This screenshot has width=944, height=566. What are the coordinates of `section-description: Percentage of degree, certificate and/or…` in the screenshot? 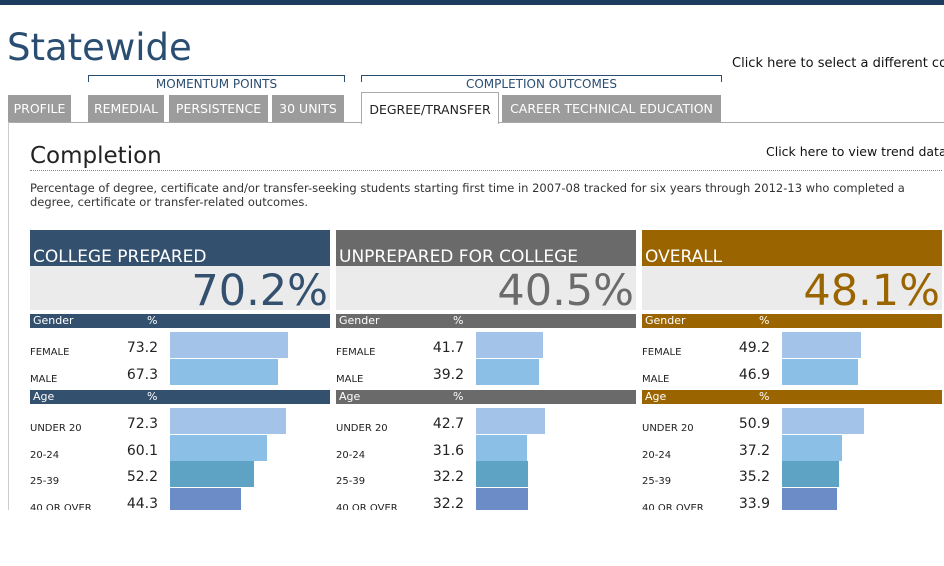 It's located at (467, 195).